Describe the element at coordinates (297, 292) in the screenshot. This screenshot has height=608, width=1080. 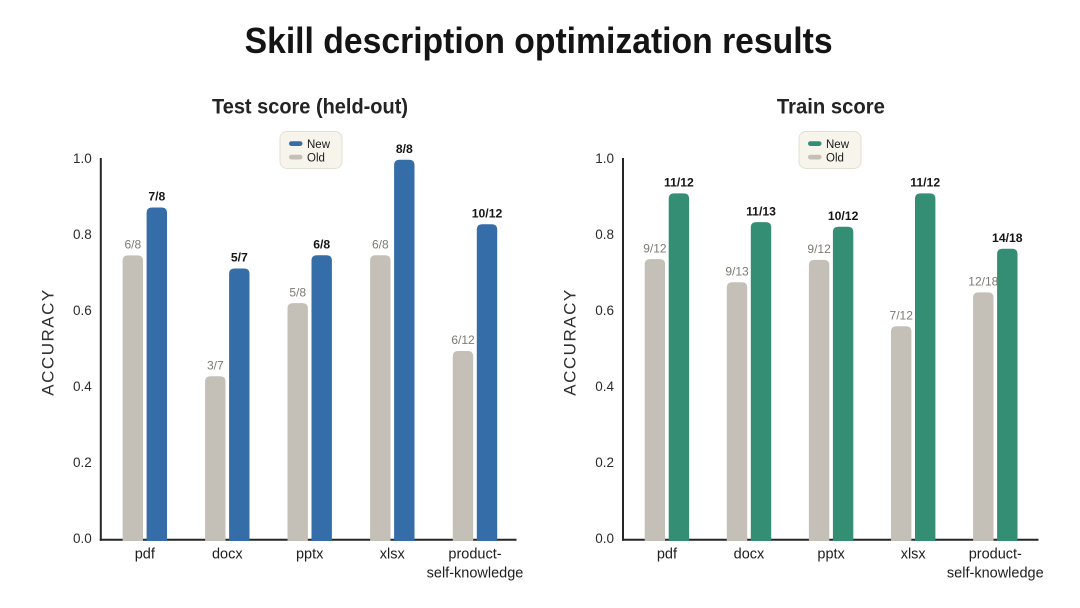
I see `svg-text: 5/8` at that location.